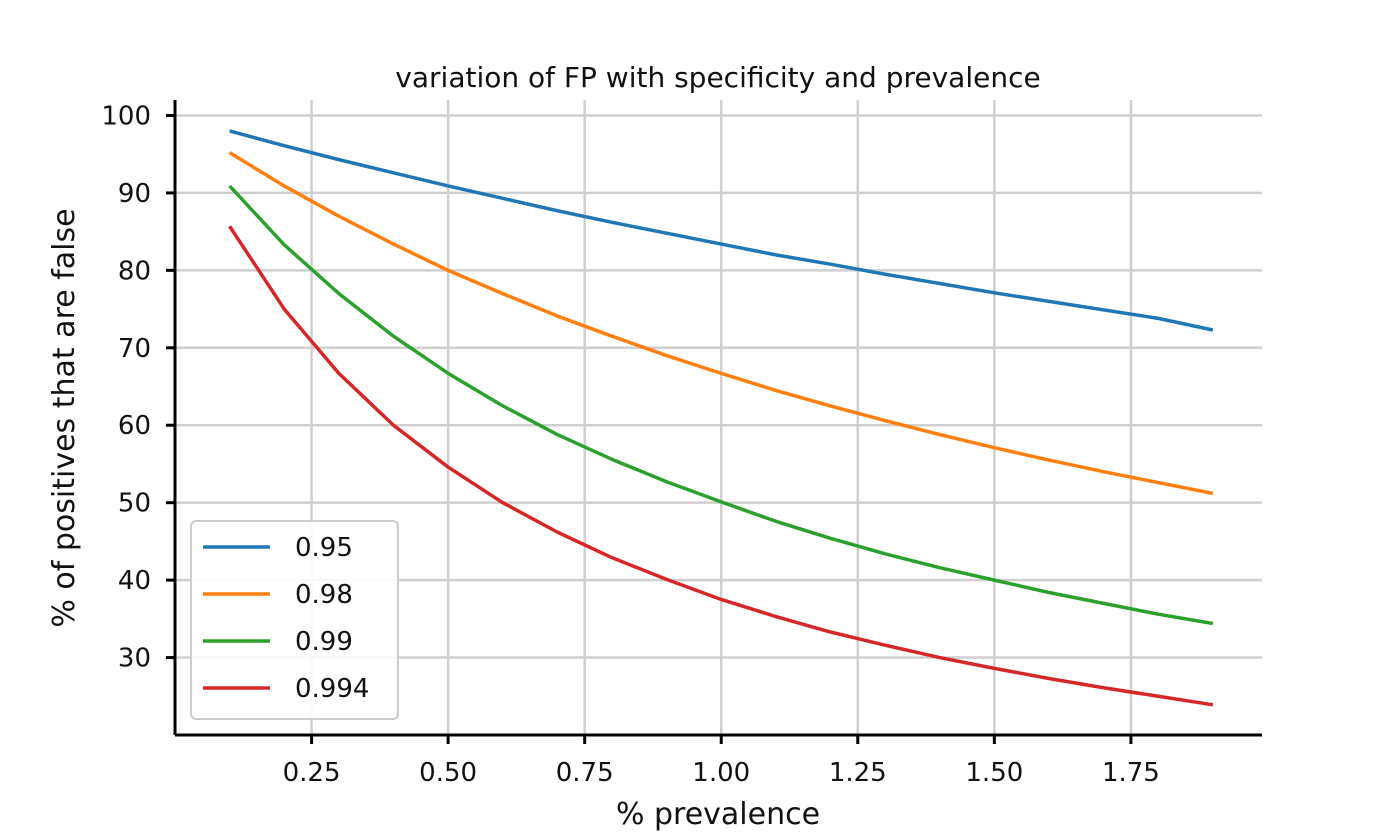 The image size is (1400, 840). I want to click on x-tick-label: 0.25, so click(312, 773).